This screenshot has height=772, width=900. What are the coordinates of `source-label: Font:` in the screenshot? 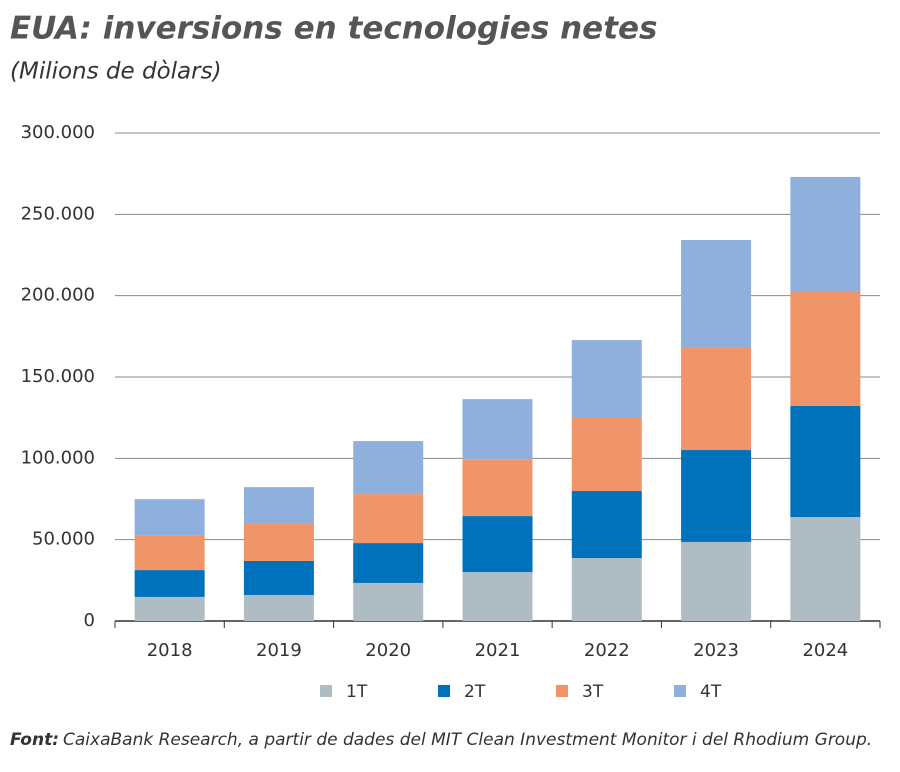 It's located at (34, 740).